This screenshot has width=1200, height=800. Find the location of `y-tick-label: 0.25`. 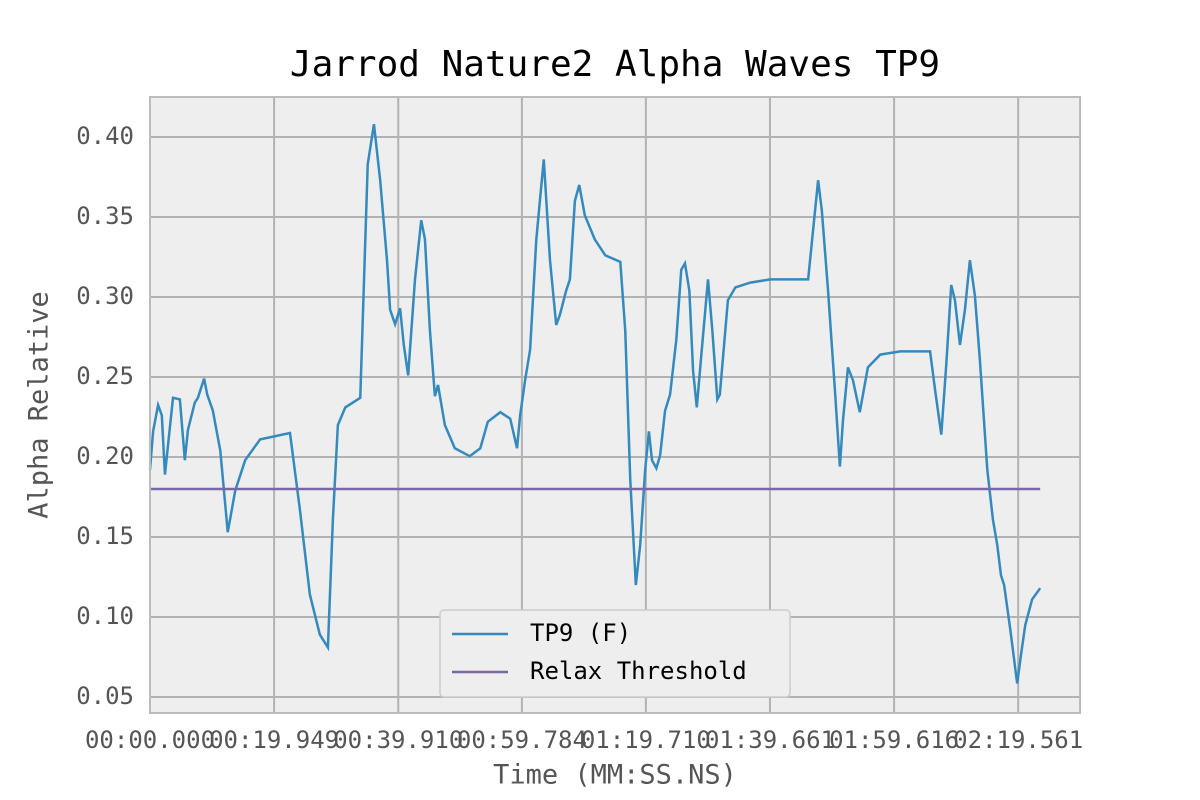

y-tick-label: 0.25 is located at coordinates (105, 376).